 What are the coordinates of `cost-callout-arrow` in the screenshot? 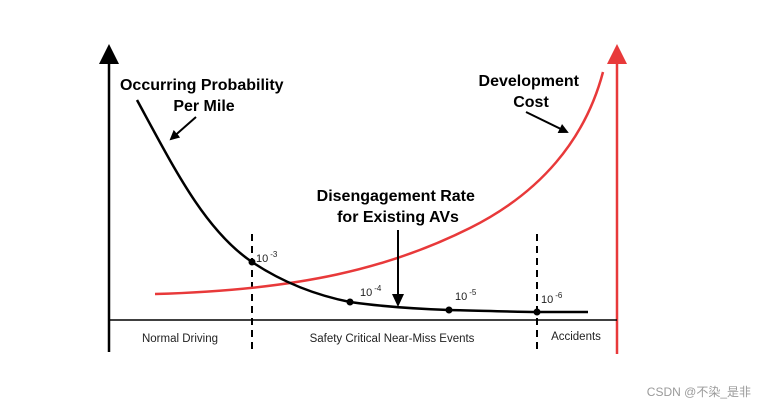 It's located at (547, 122).